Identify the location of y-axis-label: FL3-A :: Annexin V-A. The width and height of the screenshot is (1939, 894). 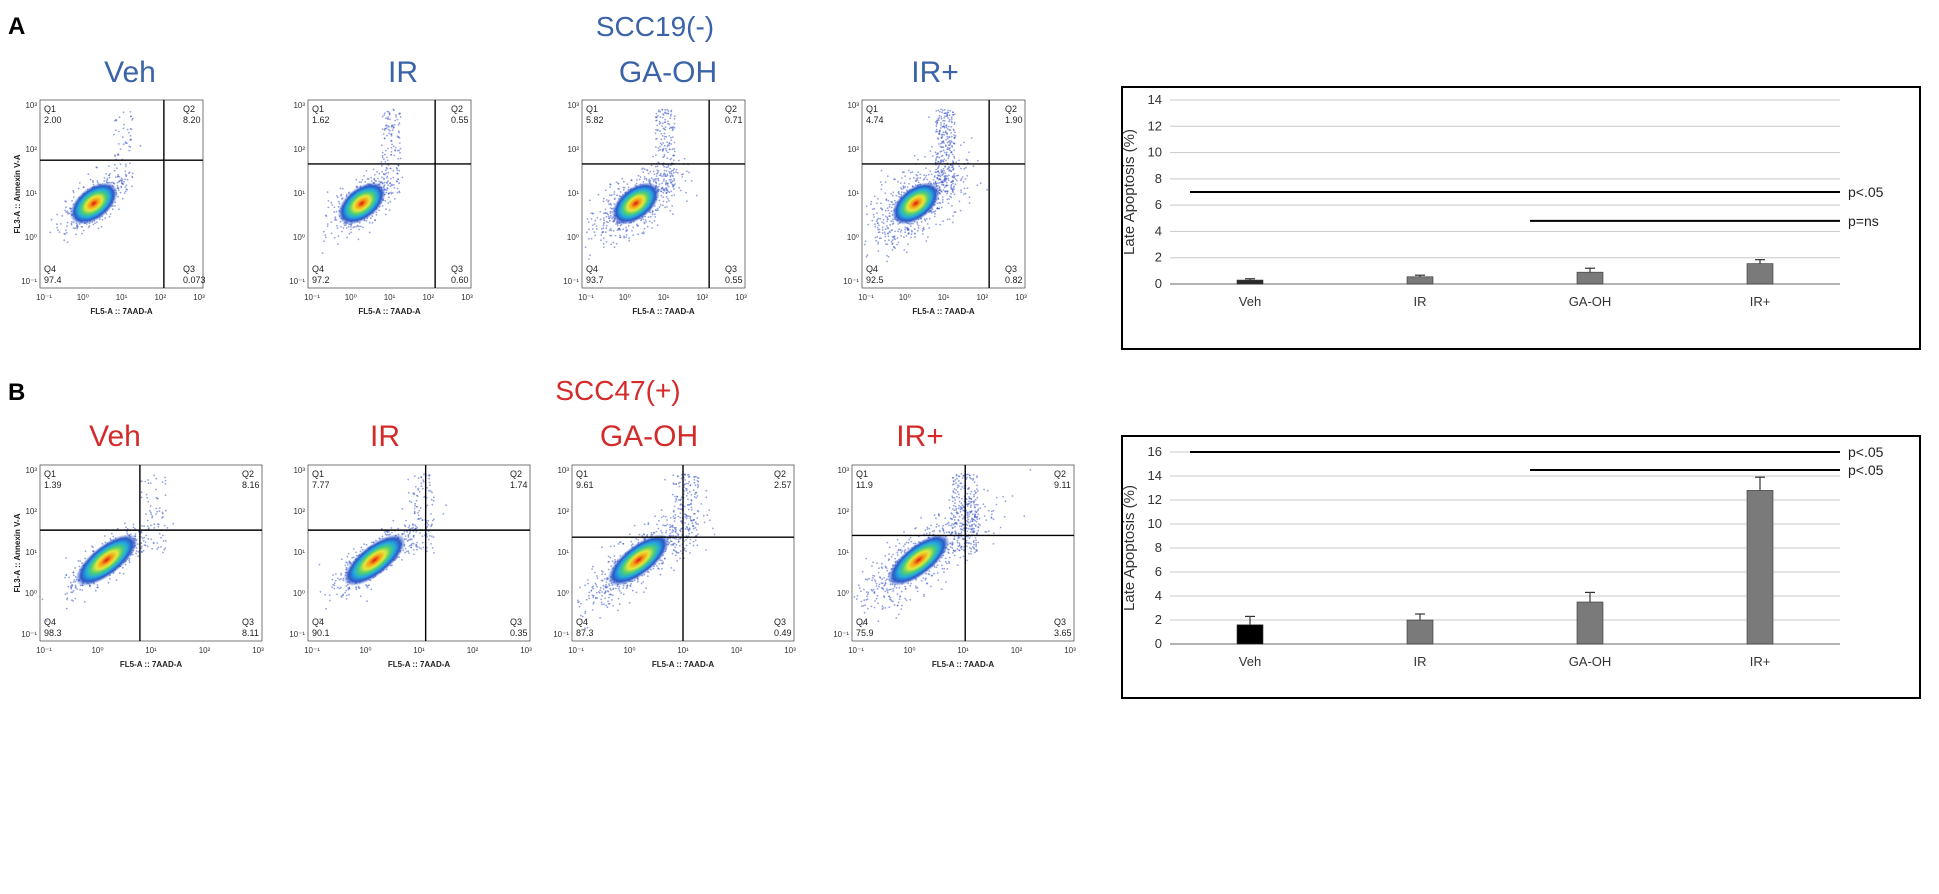
(17, 193).